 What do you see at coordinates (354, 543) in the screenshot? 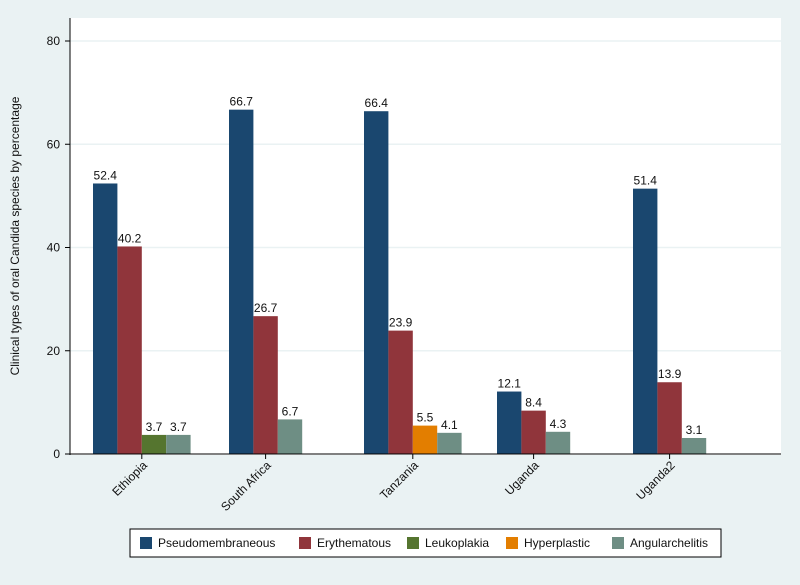
I see `legend-label: Erythematous` at bounding box center [354, 543].